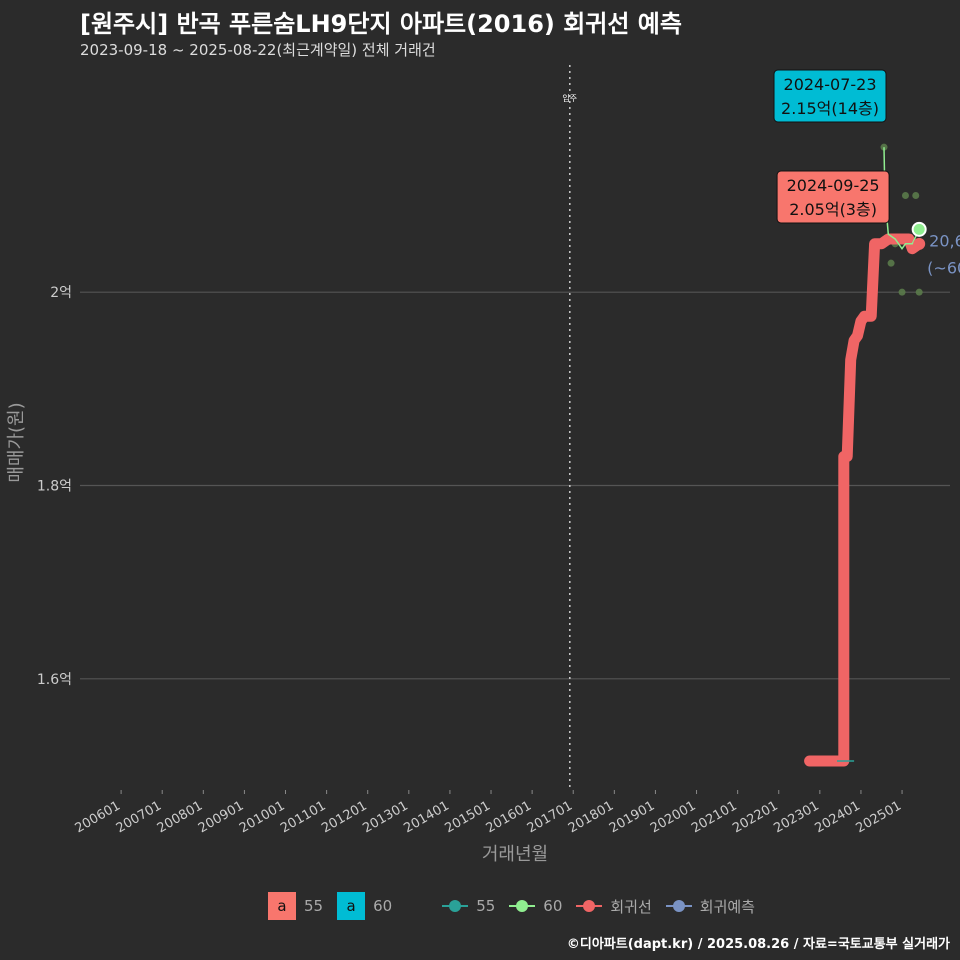 The image size is (960, 960). What do you see at coordinates (673, 817) in the screenshot?
I see `x-tick-label-14: 202001` at bounding box center [673, 817].